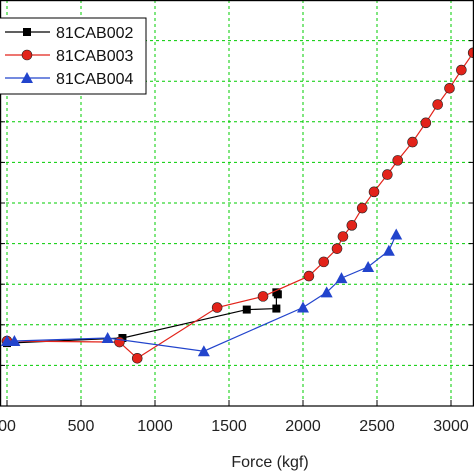 The width and height of the screenshot is (474, 474). I want to click on legend-marker-81cab004, so click(27, 77).